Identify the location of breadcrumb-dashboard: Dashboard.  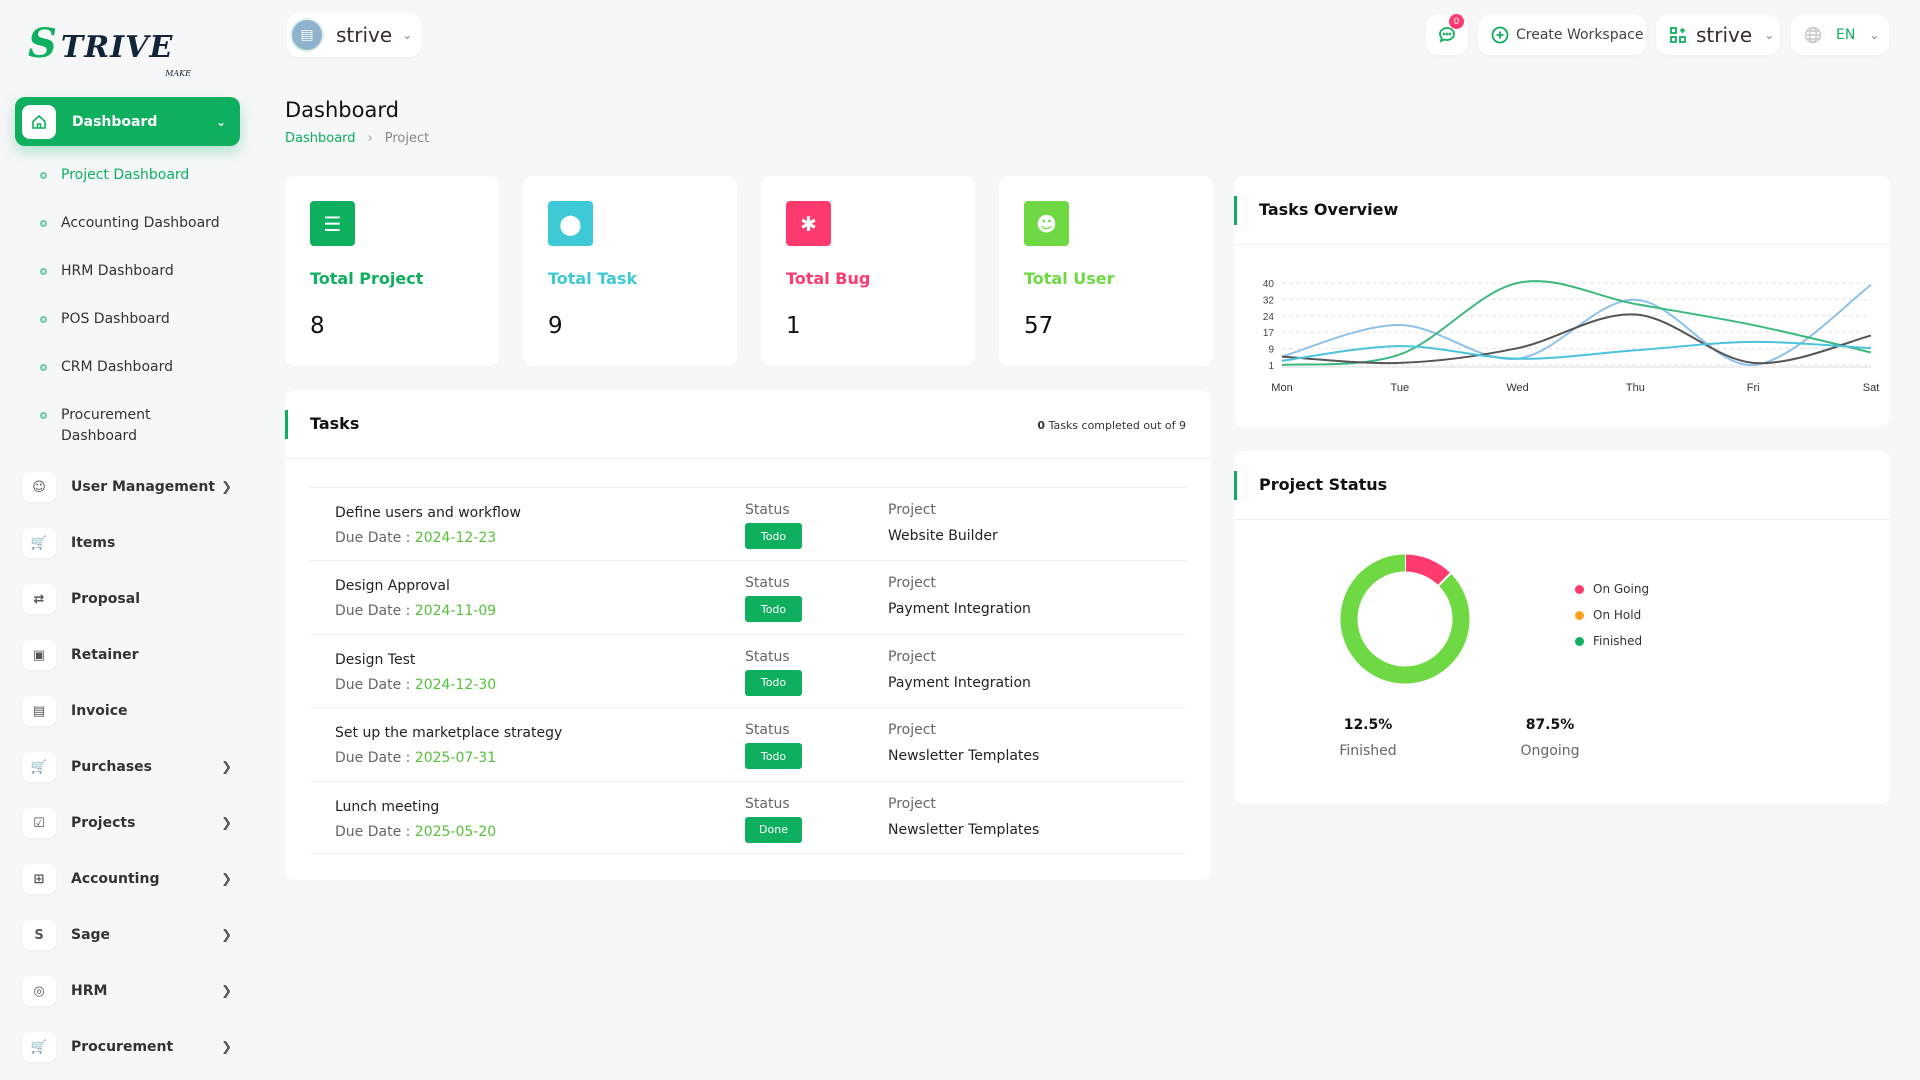
(320, 138).